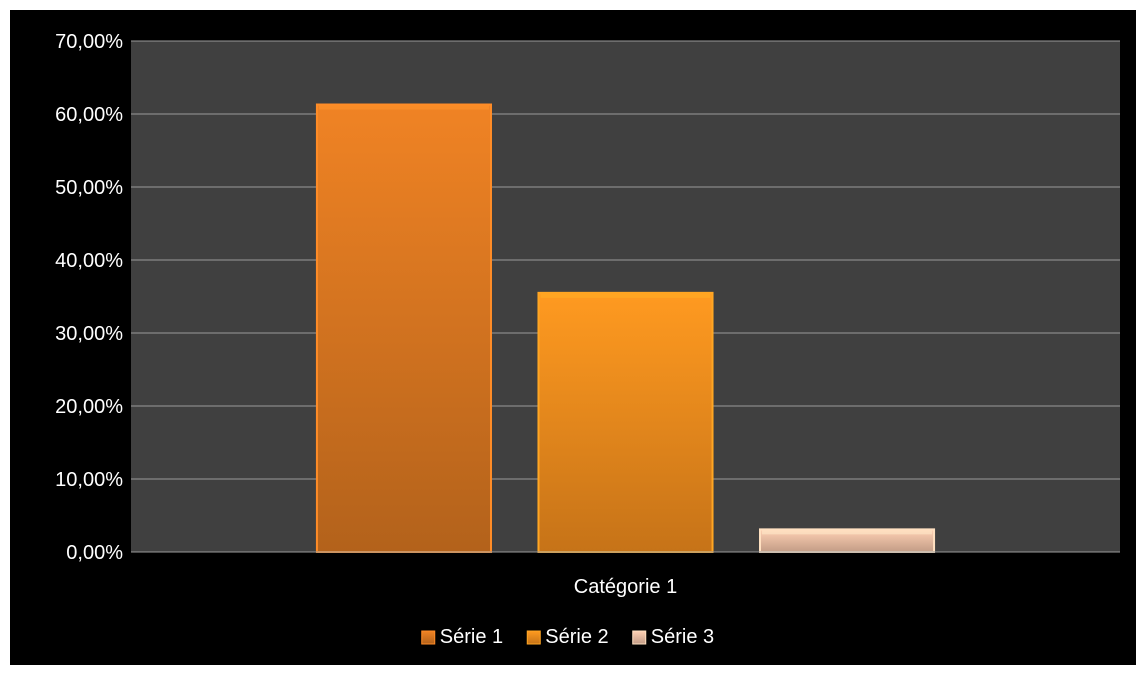  Describe the element at coordinates (89, 334) in the screenshot. I see `y-tick-label: 30,00%` at that location.